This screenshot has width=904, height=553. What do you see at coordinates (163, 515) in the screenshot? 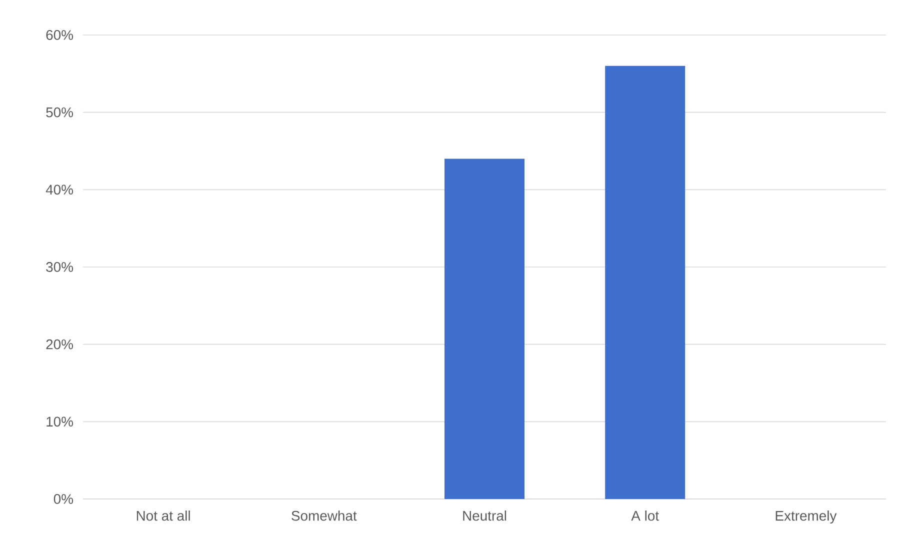
I see `x-tick-label: Not at all` at bounding box center [163, 515].